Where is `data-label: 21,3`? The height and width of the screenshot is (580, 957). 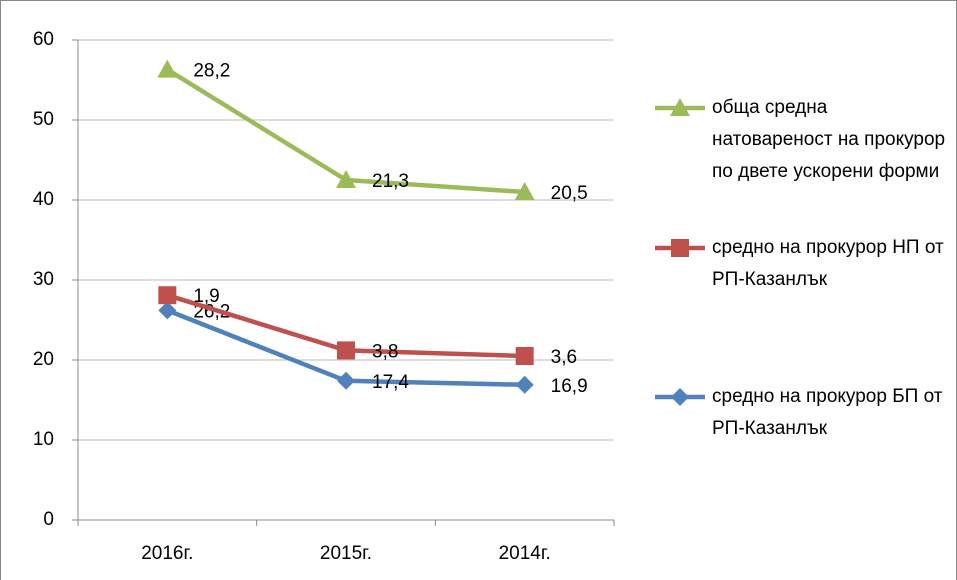 data-label: 21,3 is located at coordinates (390, 181).